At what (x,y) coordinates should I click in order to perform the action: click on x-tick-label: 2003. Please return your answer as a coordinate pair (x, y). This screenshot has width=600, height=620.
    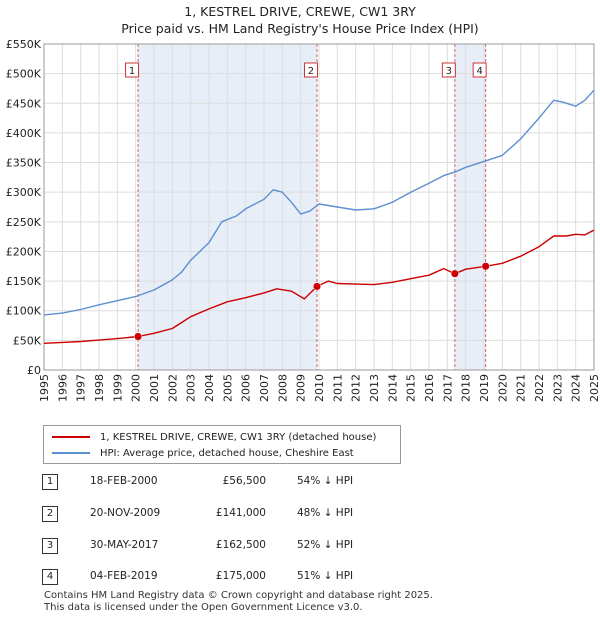
    Looking at the image, I should click on (191, 388).